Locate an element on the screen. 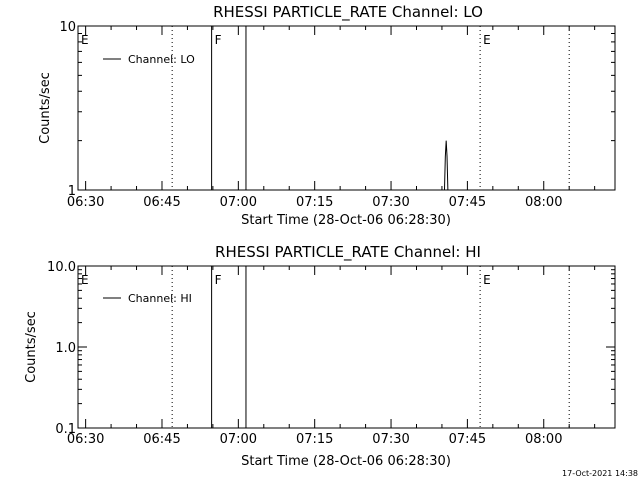 The width and height of the screenshot is (640, 480). y-tick-label: 1 is located at coordinates (72, 191).